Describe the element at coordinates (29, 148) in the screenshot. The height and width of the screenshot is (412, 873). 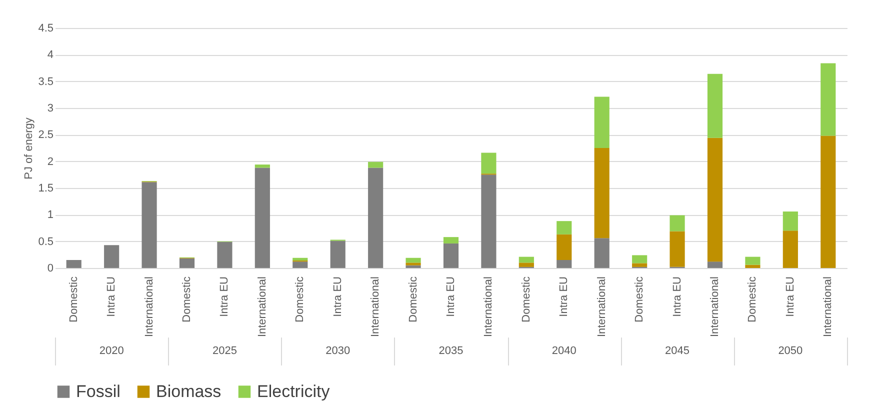
I see `y-axis-title: PJ of energy` at that location.